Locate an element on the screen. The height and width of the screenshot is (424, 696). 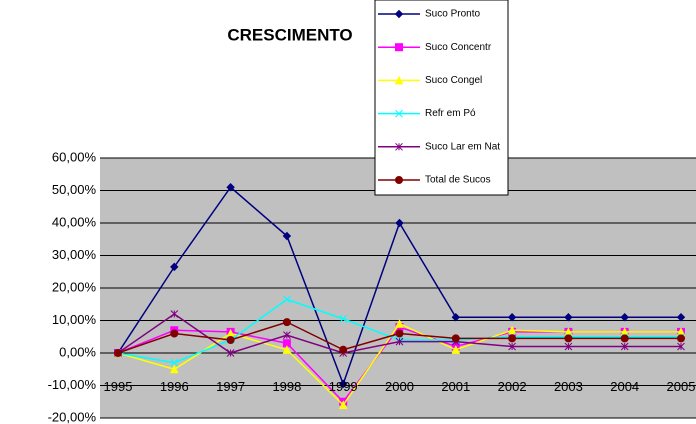
legend-label: Total de Sucos is located at coordinates (458, 180).